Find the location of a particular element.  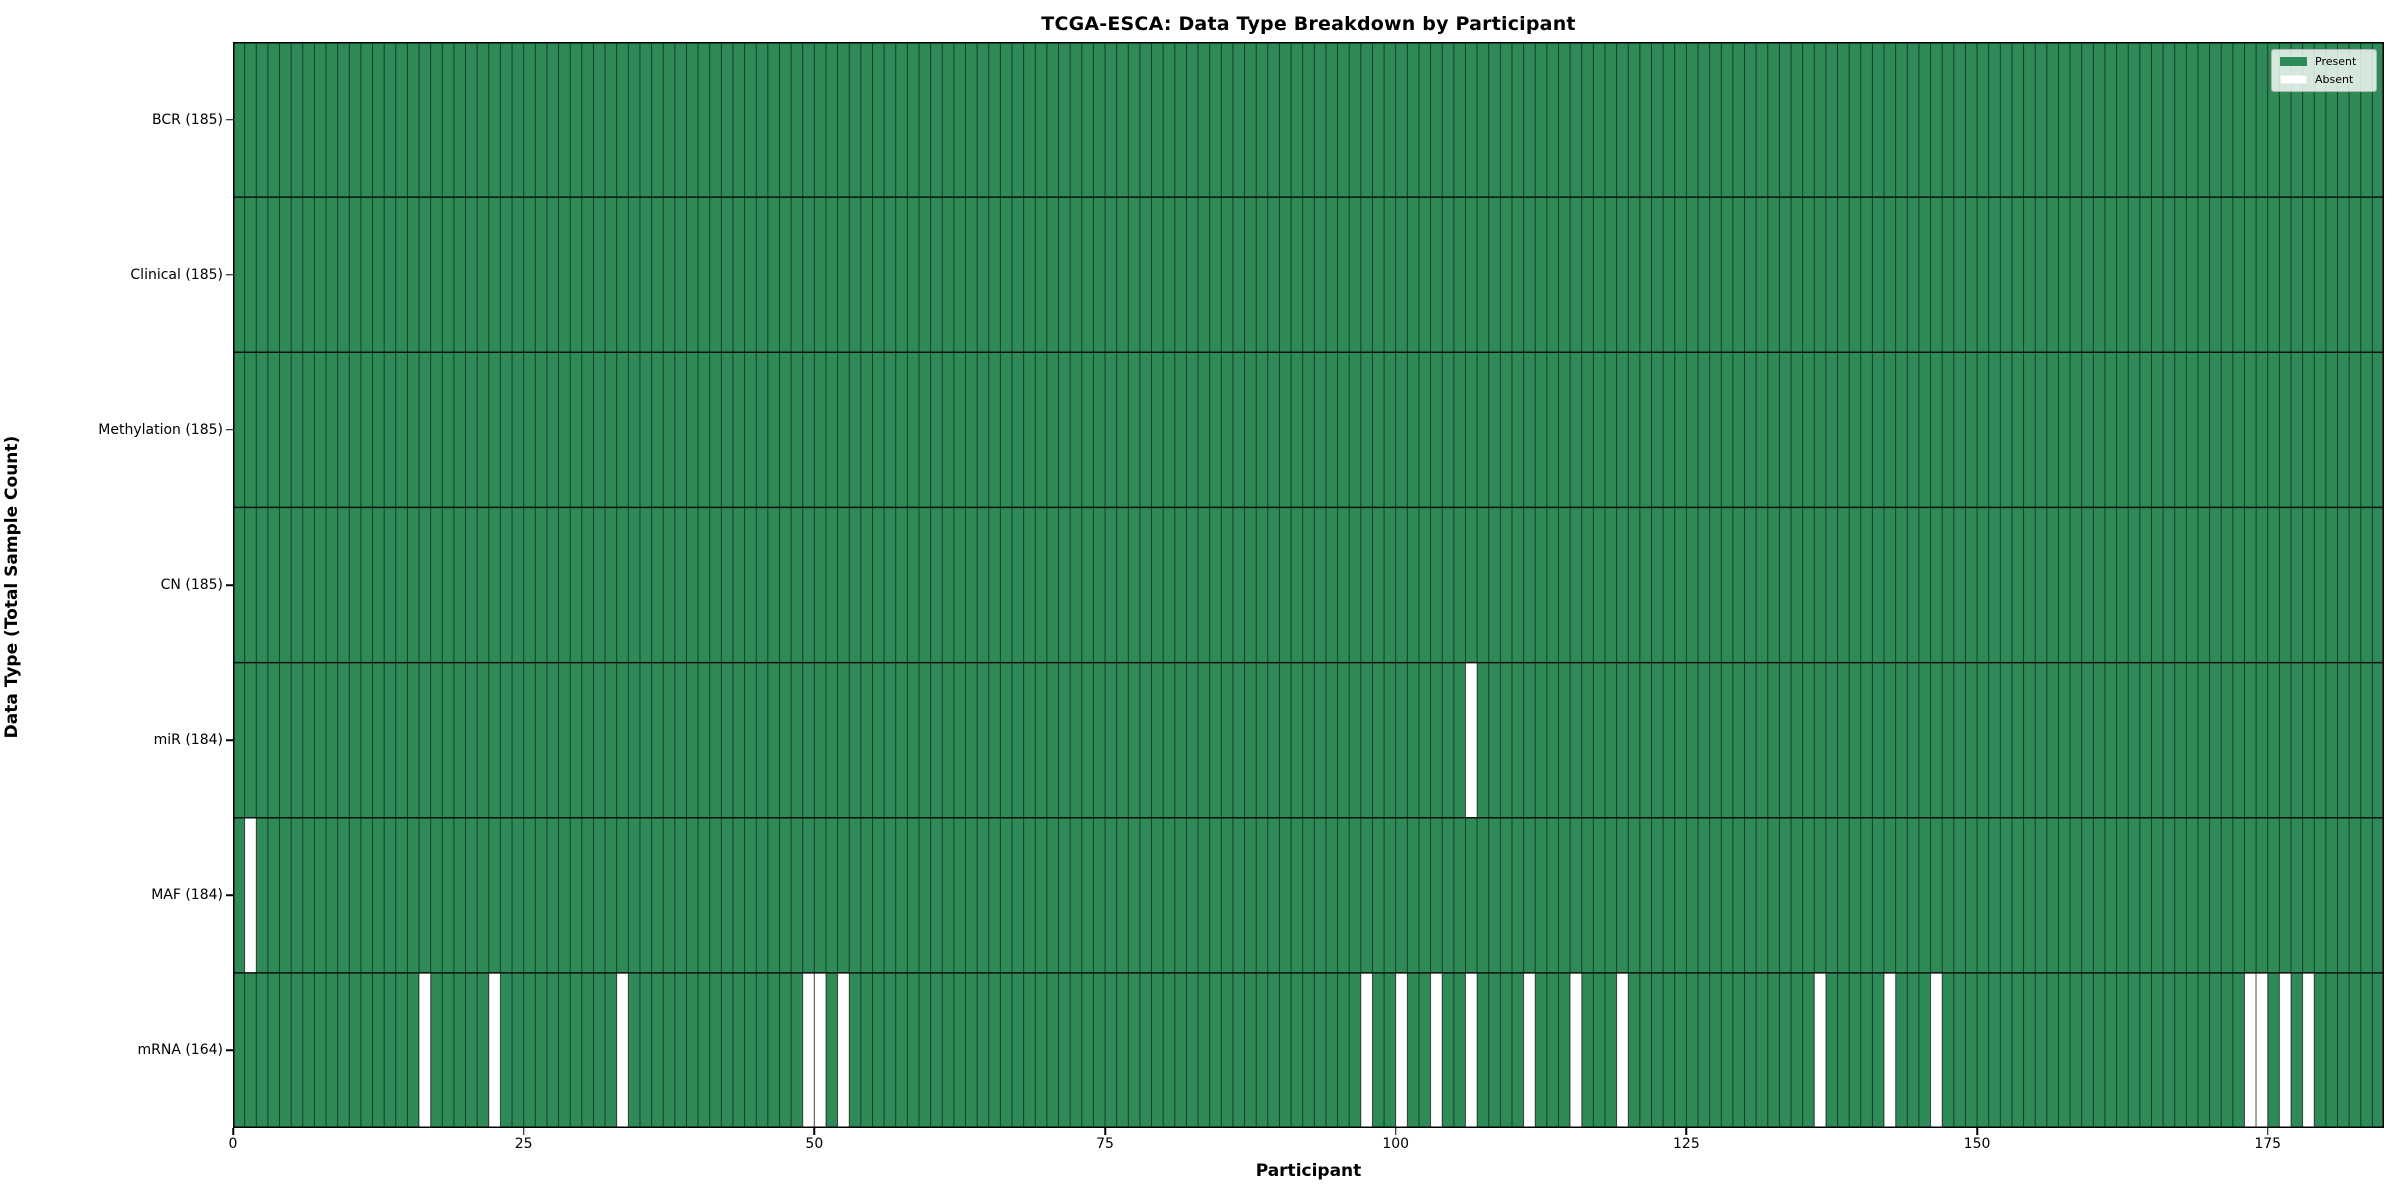

x-tick-label: 0 is located at coordinates (233, 1144).